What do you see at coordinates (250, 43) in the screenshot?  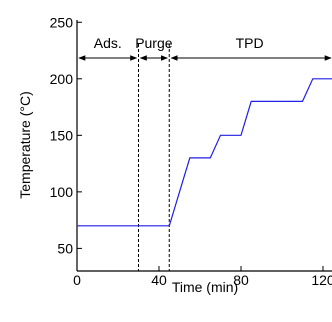 I see `phase-label: TPD` at bounding box center [250, 43].